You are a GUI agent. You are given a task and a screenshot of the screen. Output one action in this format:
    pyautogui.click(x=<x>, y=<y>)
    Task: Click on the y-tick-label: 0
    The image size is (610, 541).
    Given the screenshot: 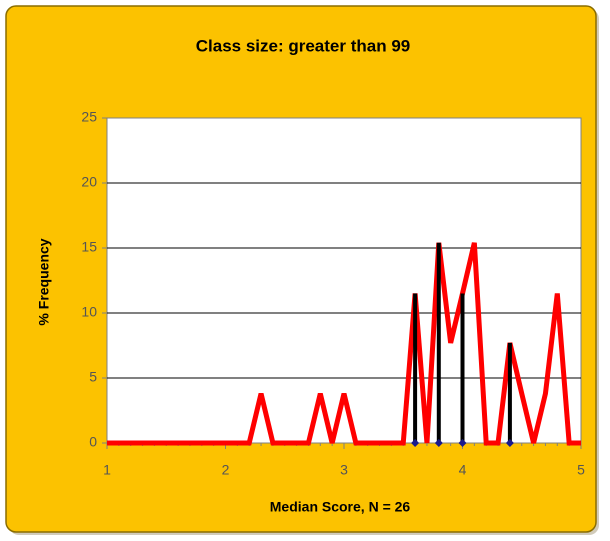 What is the action you would take?
    pyautogui.click(x=93, y=442)
    